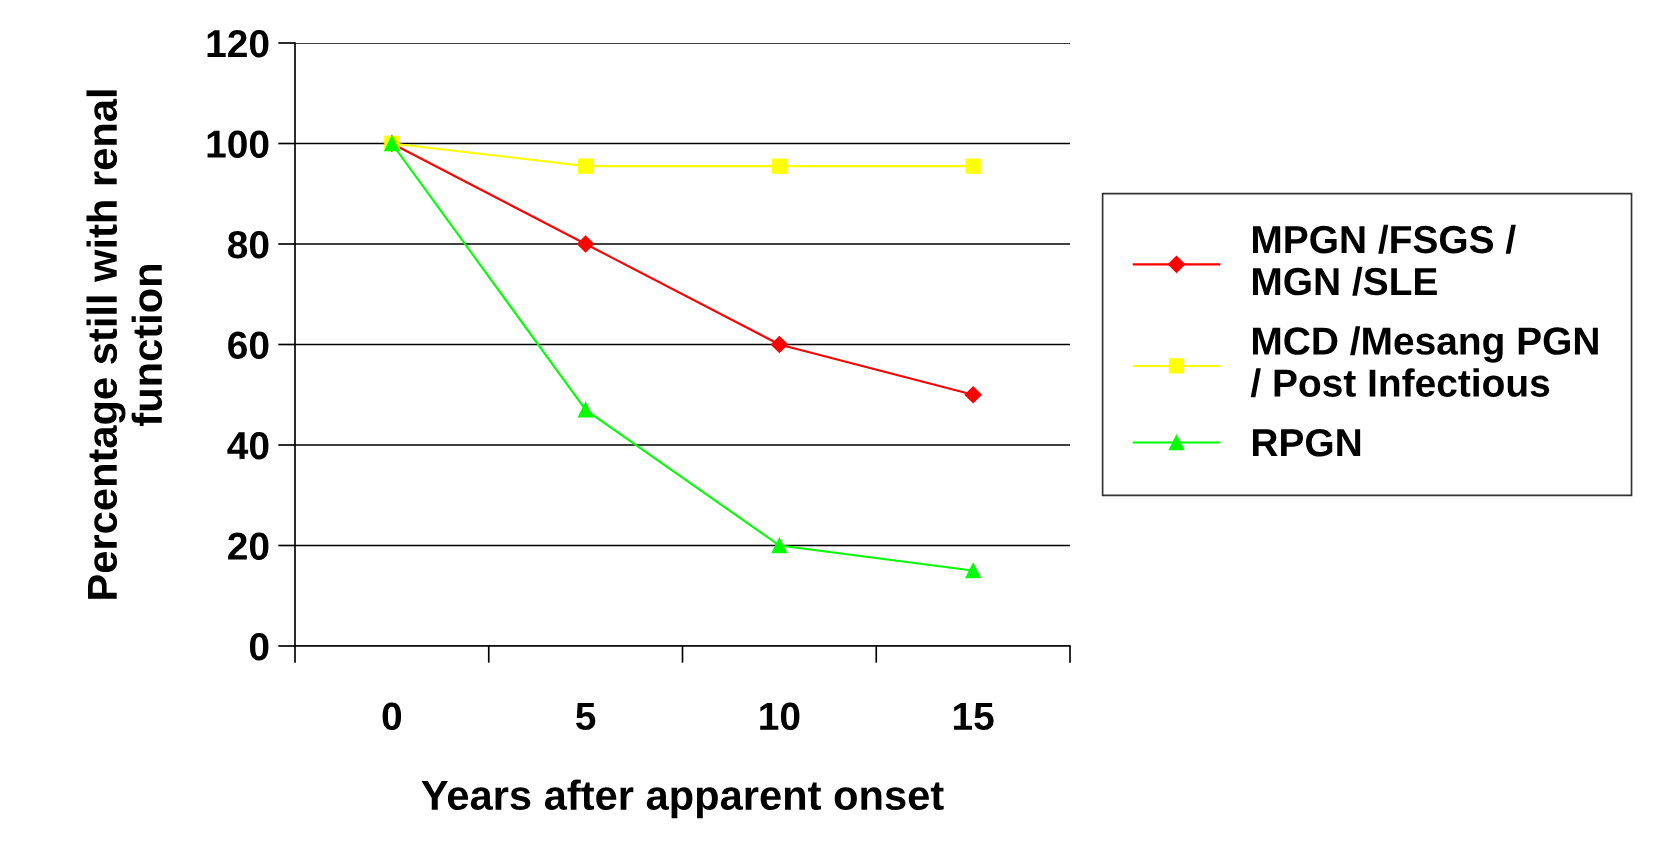 The width and height of the screenshot is (1669, 856). What do you see at coordinates (248, 546) in the screenshot?
I see `y-tick-label: 20` at bounding box center [248, 546].